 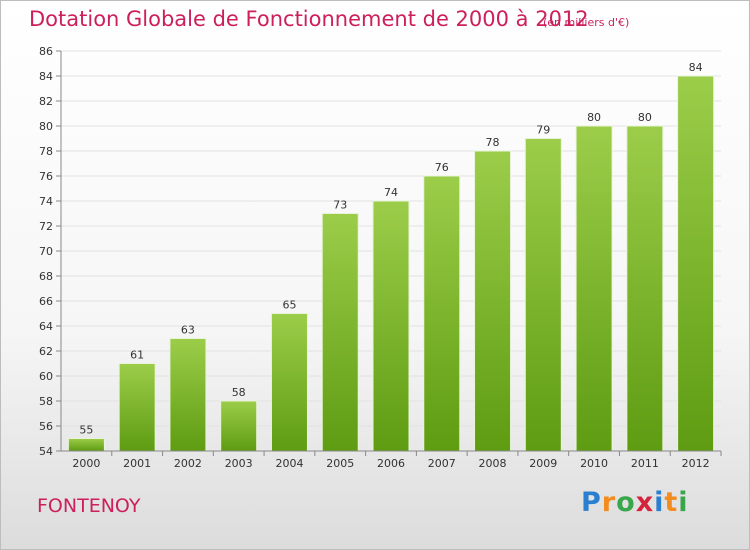 I want to click on x-tick-label: 2001, so click(x=137, y=463).